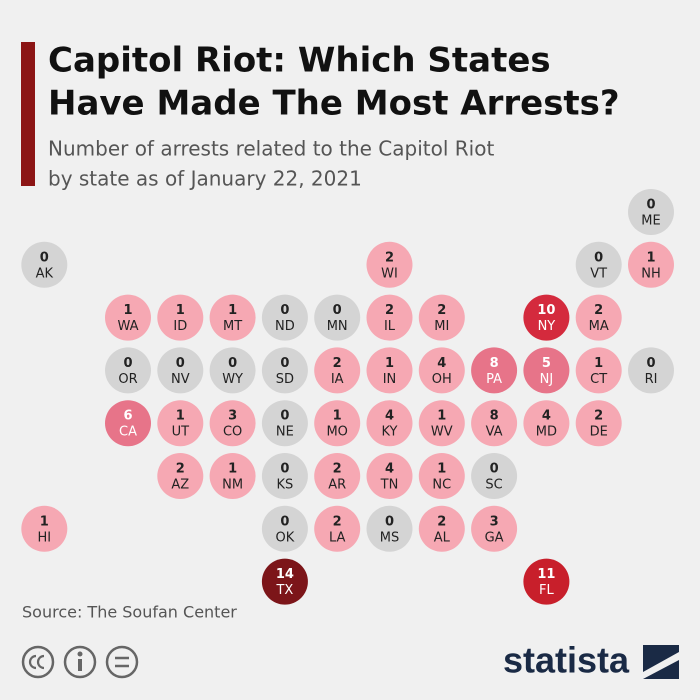 The width and height of the screenshot is (700, 700). What do you see at coordinates (45, 273) in the screenshot?
I see `tile-state: AK` at bounding box center [45, 273].